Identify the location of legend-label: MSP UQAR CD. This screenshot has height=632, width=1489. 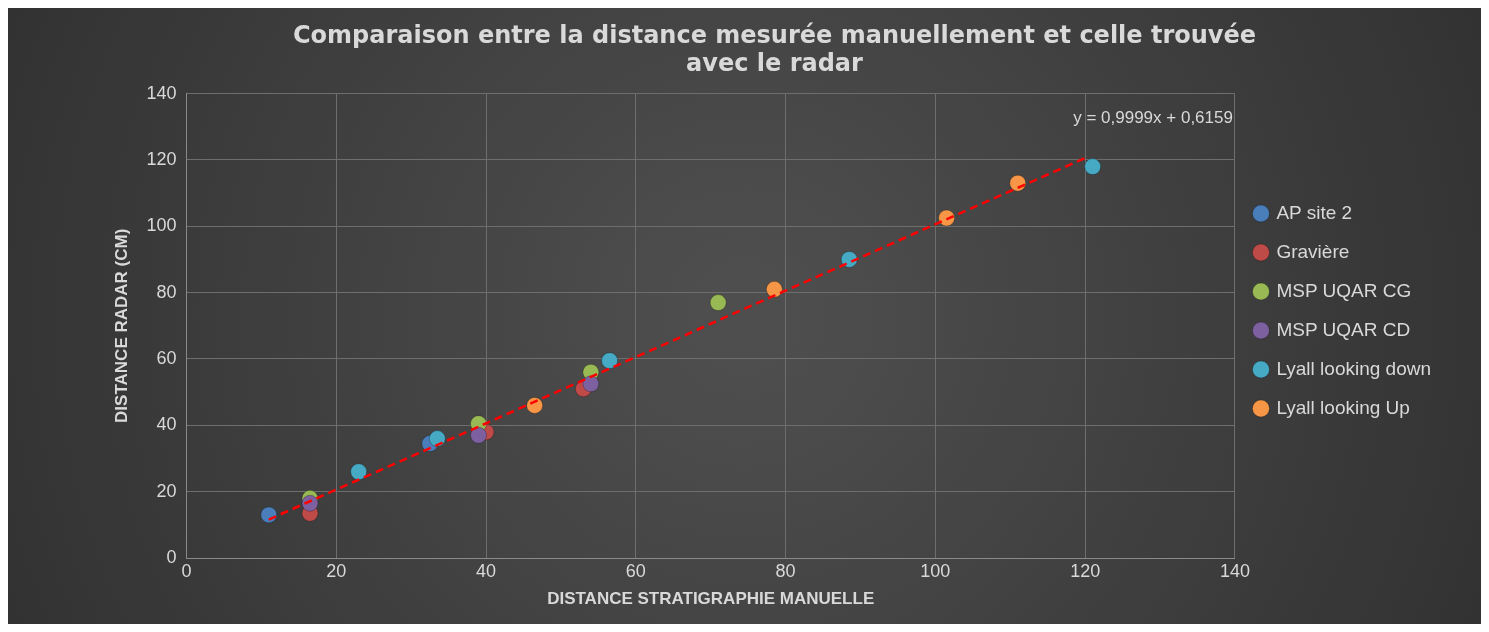
(1343, 329).